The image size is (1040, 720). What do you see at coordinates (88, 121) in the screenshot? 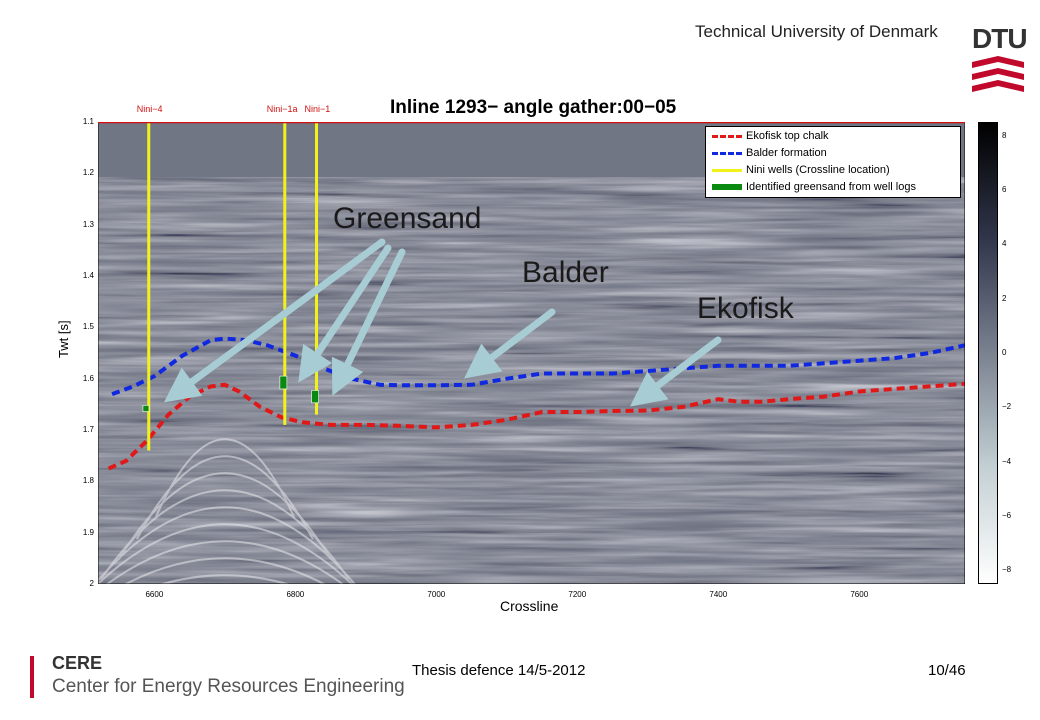
I see `y-tick-label: 1.1` at bounding box center [88, 121].